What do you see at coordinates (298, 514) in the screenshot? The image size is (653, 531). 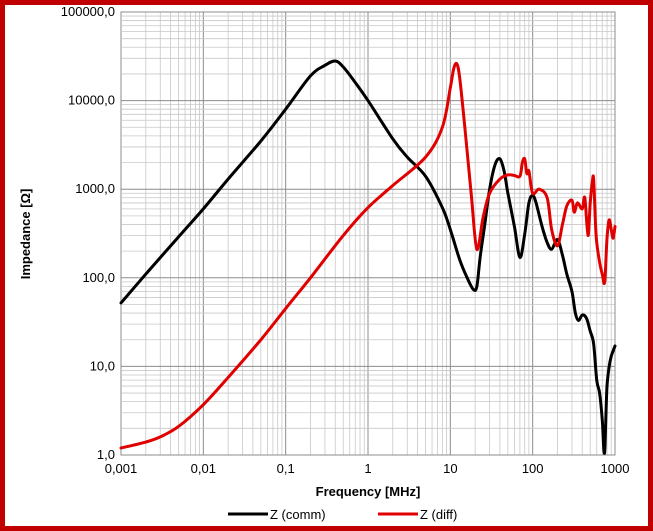 I see `legend-label-z-comm: Z (comm)` at bounding box center [298, 514].